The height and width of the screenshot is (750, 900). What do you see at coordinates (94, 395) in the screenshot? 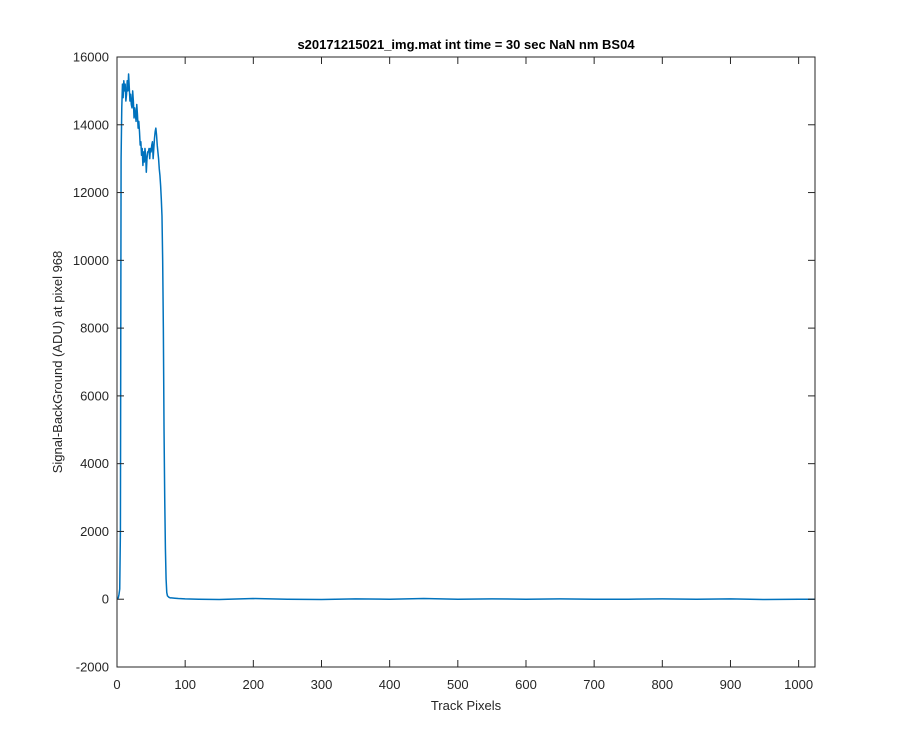
I see `y-tick-label: 6000` at bounding box center [94, 395].